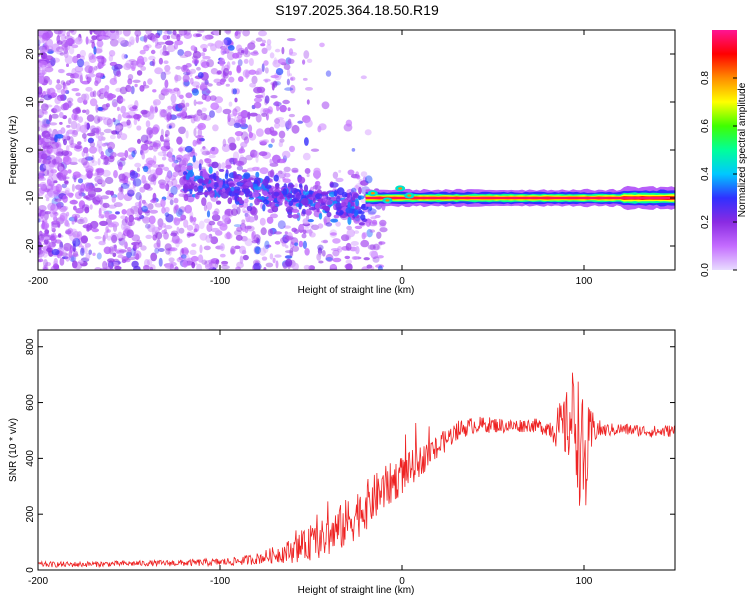 The height and width of the screenshot is (600, 750). Describe the element at coordinates (30, 54) in the screenshot. I see `spectrogram-y-tick-label: 20` at that location.